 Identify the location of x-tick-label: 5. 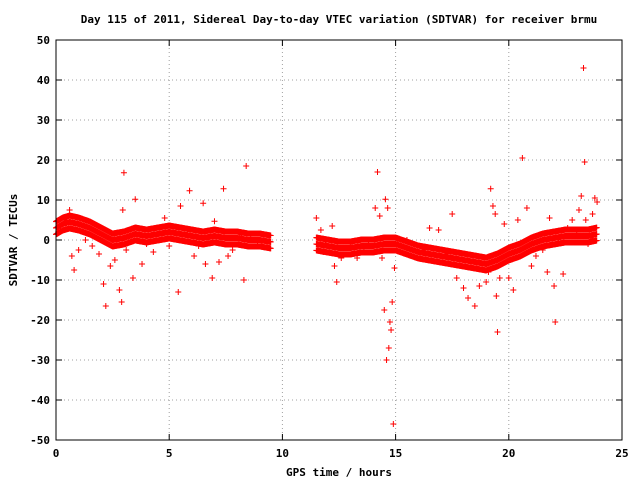
(169, 453).